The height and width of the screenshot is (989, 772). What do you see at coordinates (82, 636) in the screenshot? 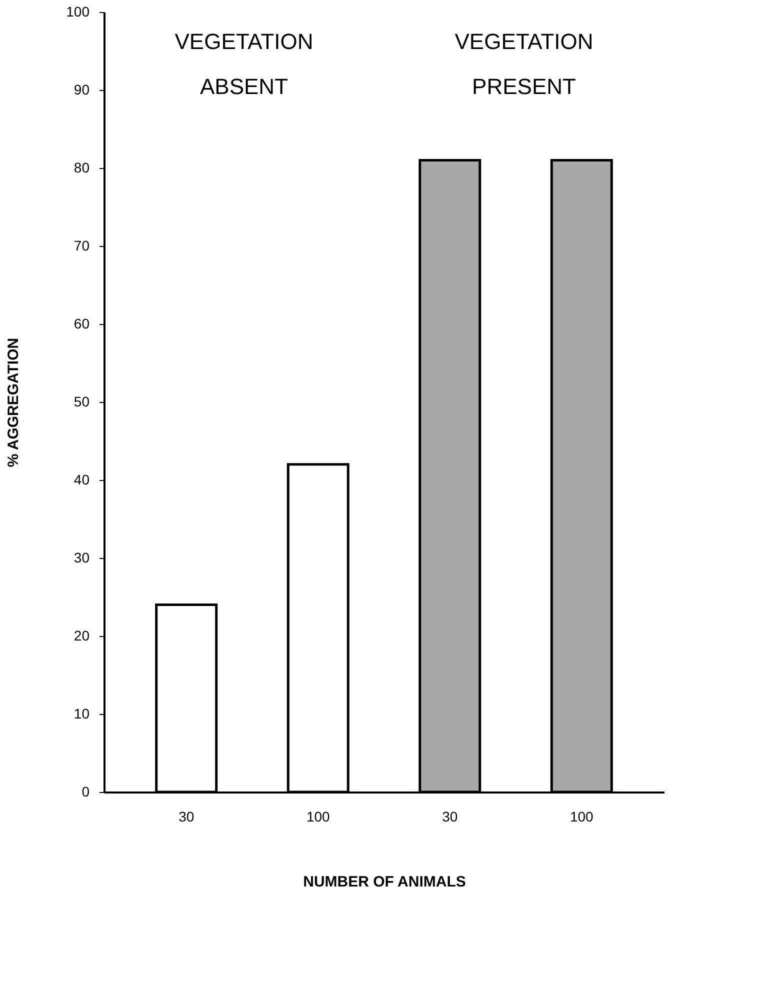
I see `y-tick-label: 20` at bounding box center [82, 636].